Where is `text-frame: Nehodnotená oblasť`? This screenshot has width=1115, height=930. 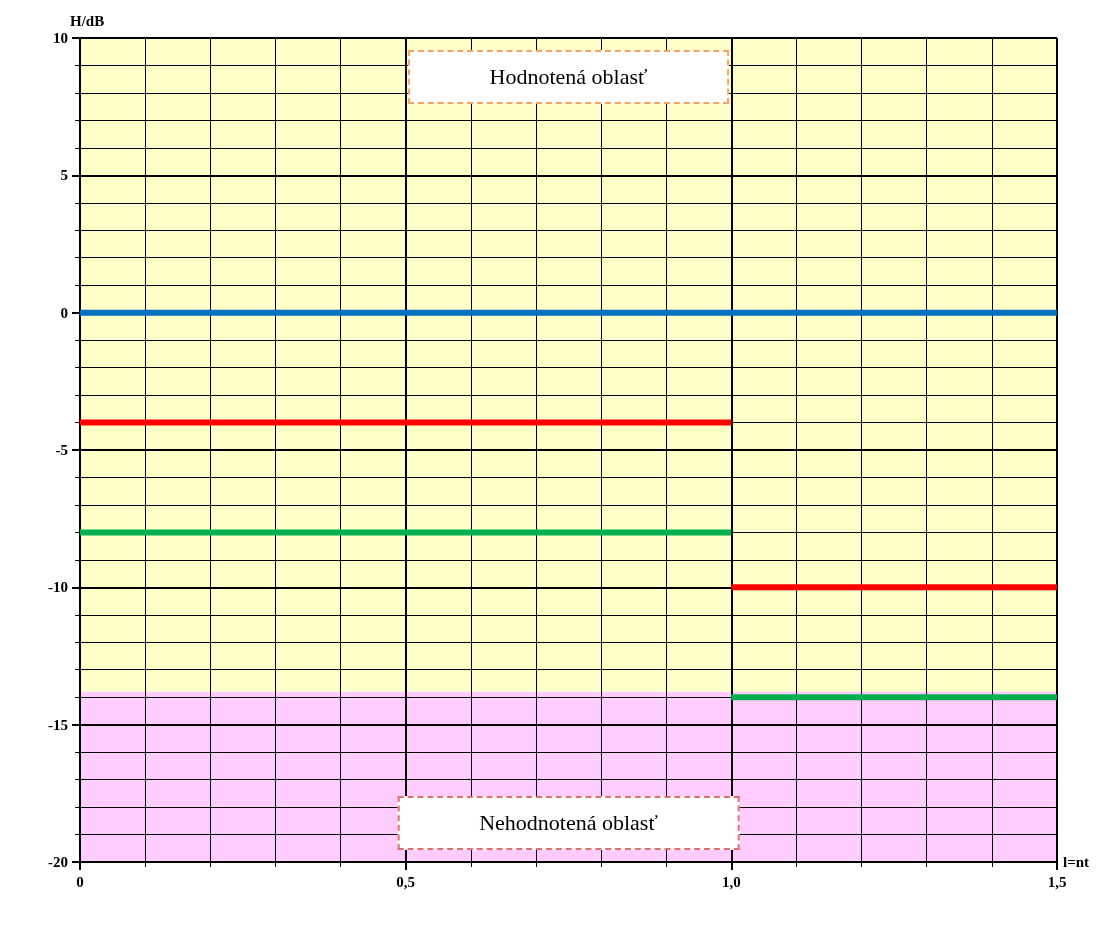 text-frame: Nehodnotená oblasť is located at coordinates (568, 823).